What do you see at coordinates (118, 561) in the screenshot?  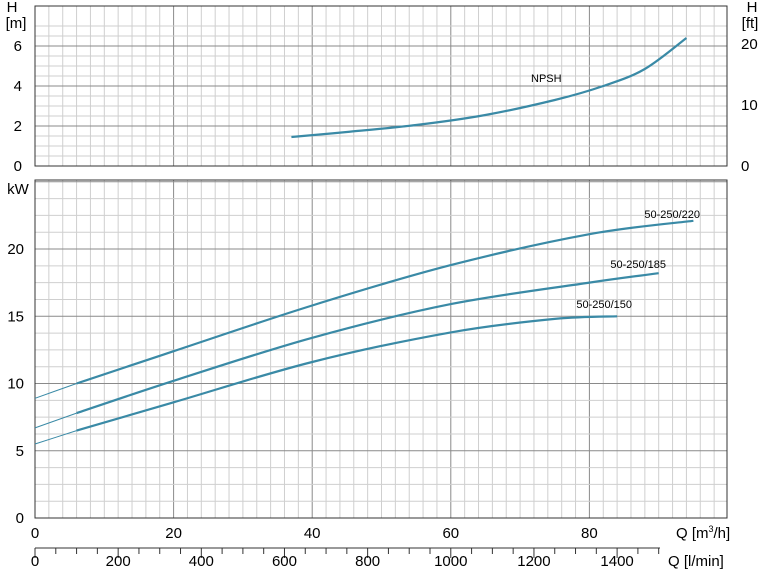 I see `x2-tick-label: 200` at bounding box center [118, 561].